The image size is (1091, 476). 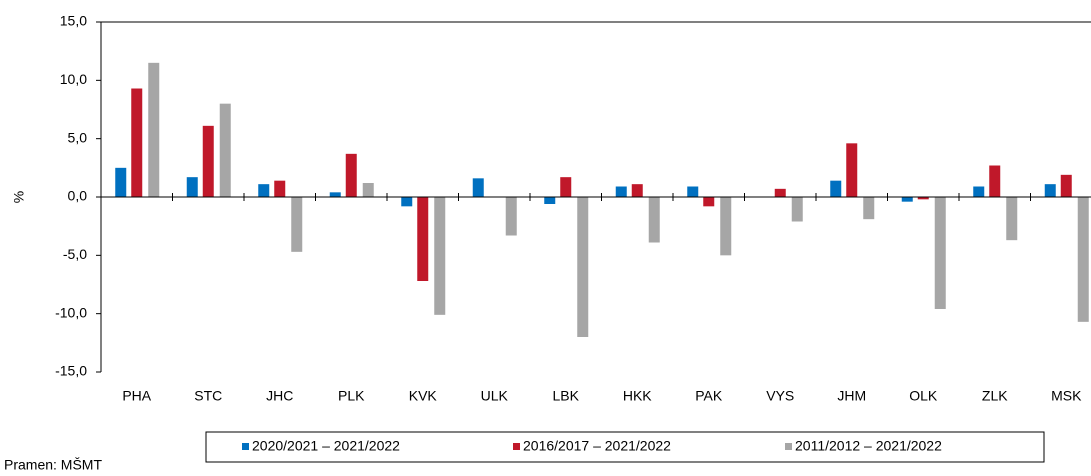 What do you see at coordinates (351, 396) in the screenshot?
I see `x-tick-label: PLK` at bounding box center [351, 396].